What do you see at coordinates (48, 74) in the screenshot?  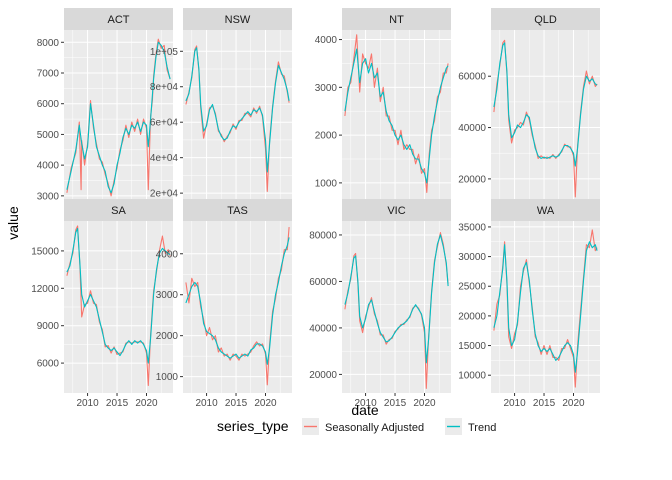 I see `y-tick-label: 7000` at bounding box center [48, 74].